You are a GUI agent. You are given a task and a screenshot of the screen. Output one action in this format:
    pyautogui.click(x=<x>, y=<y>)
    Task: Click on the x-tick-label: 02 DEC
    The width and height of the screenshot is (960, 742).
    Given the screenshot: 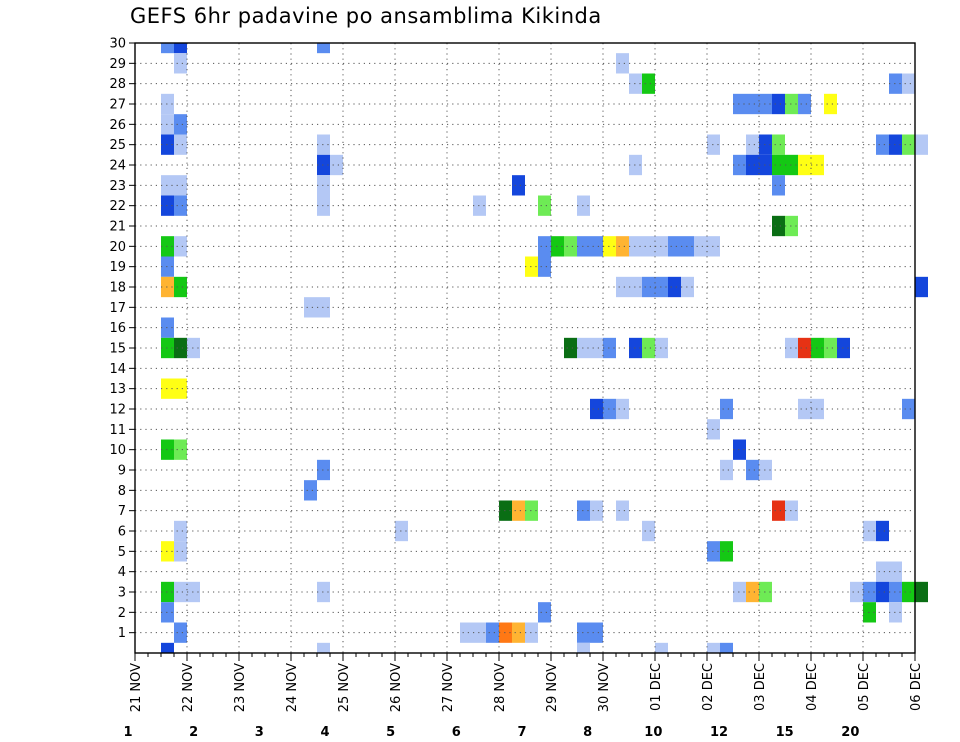 What is the action you would take?
    pyautogui.click(x=708, y=687)
    